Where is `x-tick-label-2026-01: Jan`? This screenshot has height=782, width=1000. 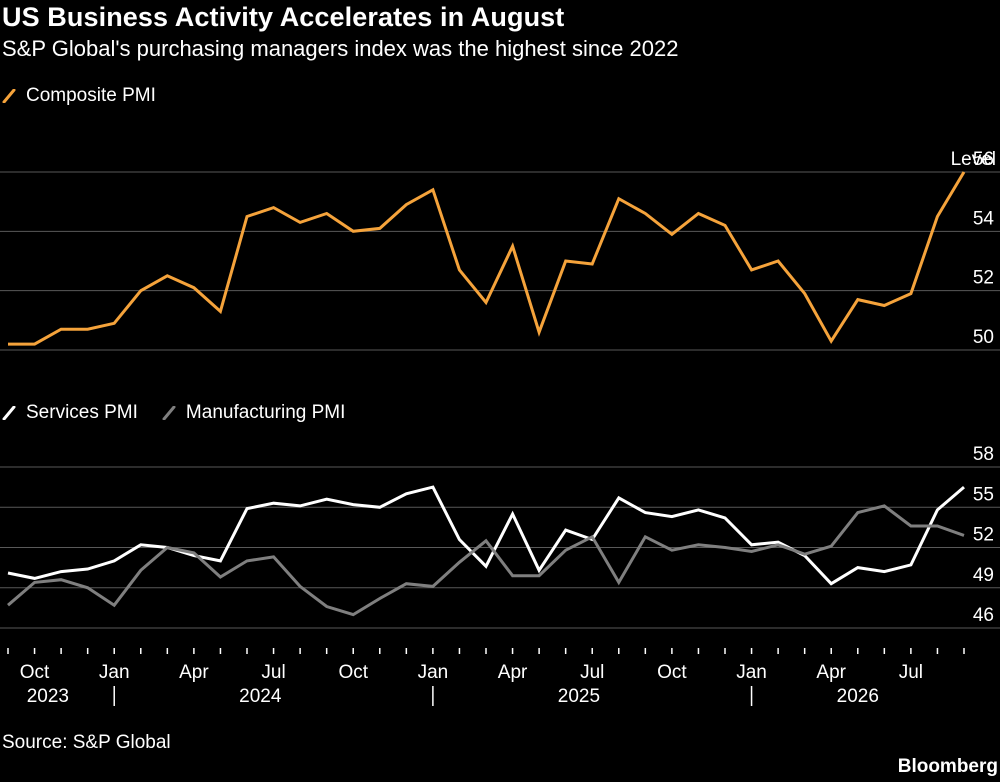 x-tick-label-2026-01: Jan is located at coordinates (751, 672).